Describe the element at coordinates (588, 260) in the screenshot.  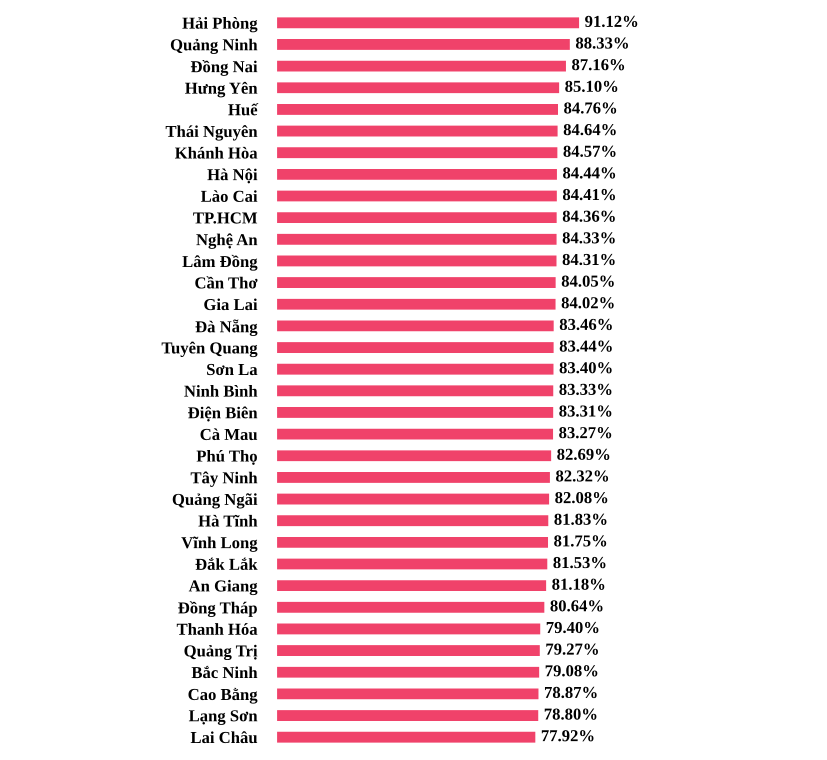
I see `data-label: 84.31%` at that location.